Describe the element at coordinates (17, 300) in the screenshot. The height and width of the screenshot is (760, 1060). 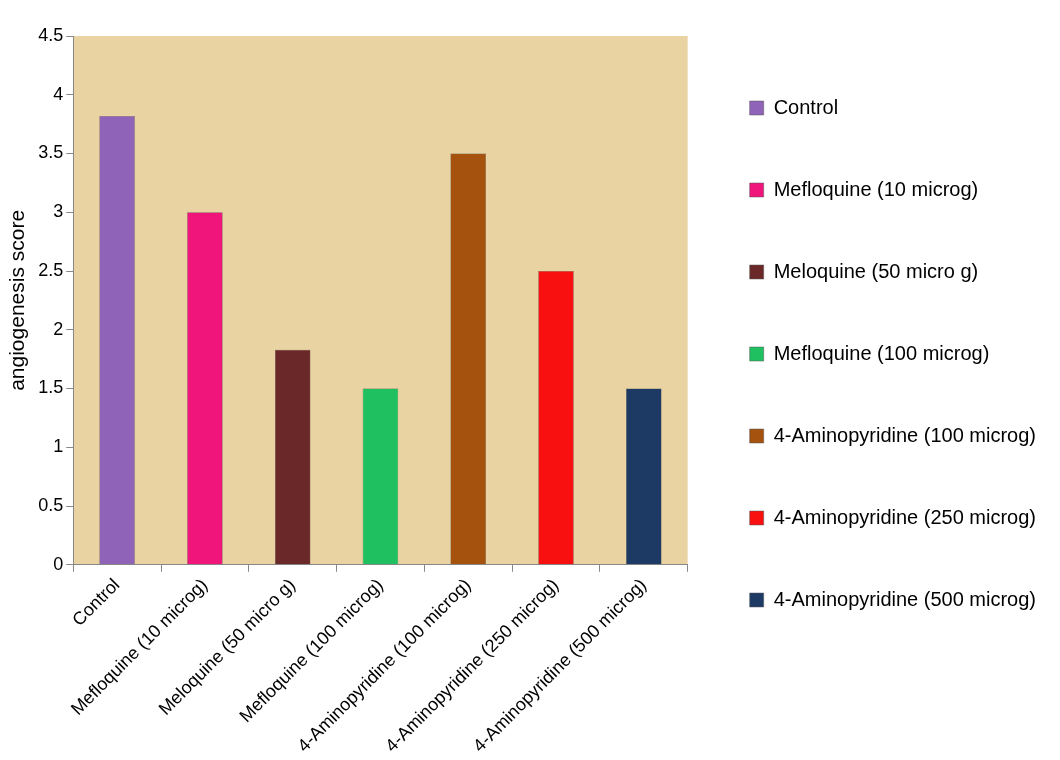
I see `y-axis-title: angiogenesis score` at that location.